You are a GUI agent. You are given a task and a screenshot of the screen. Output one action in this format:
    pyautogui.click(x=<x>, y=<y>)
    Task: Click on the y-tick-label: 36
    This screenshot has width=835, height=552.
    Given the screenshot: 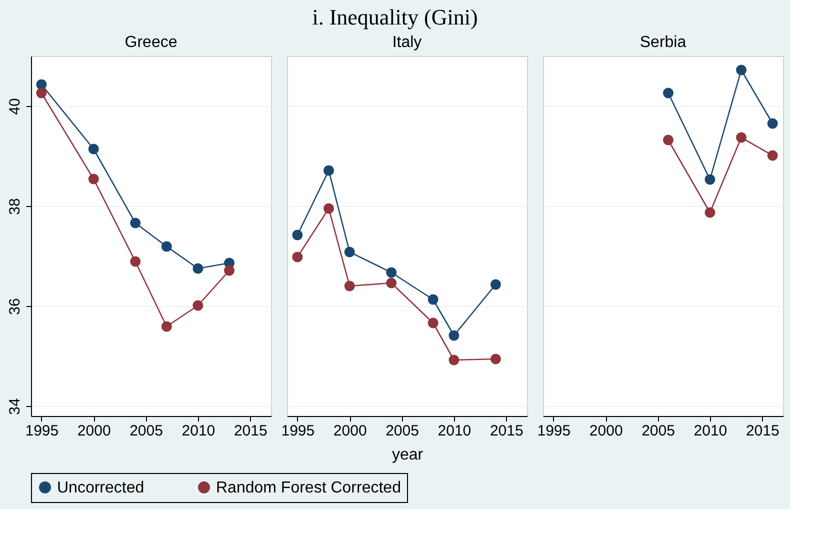 What is the action you would take?
    pyautogui.click(x=15, y=306)
    